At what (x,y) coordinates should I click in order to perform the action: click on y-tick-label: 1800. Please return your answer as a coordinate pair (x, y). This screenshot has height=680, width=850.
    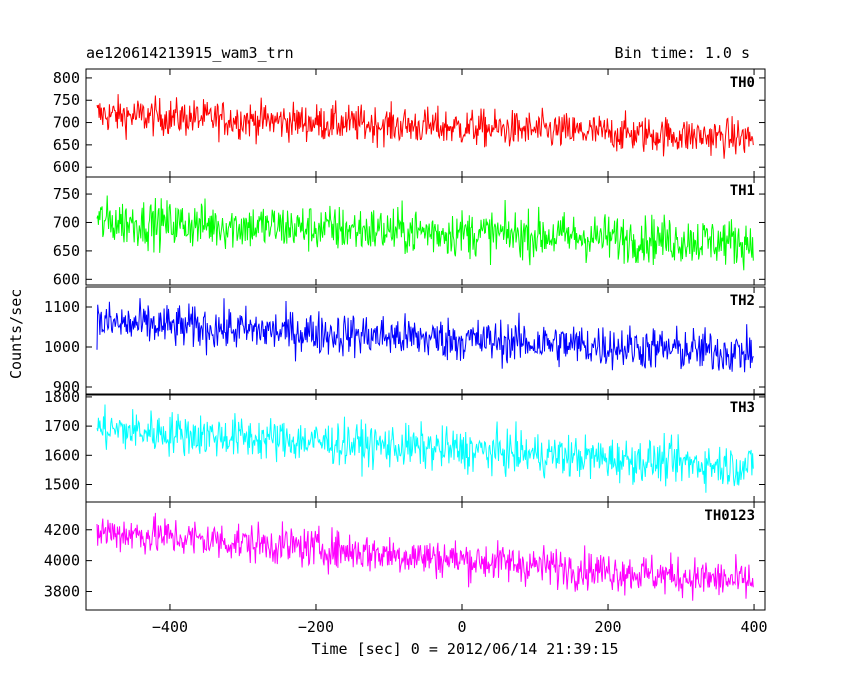
    Looking at the image, I should click on (62, 397).